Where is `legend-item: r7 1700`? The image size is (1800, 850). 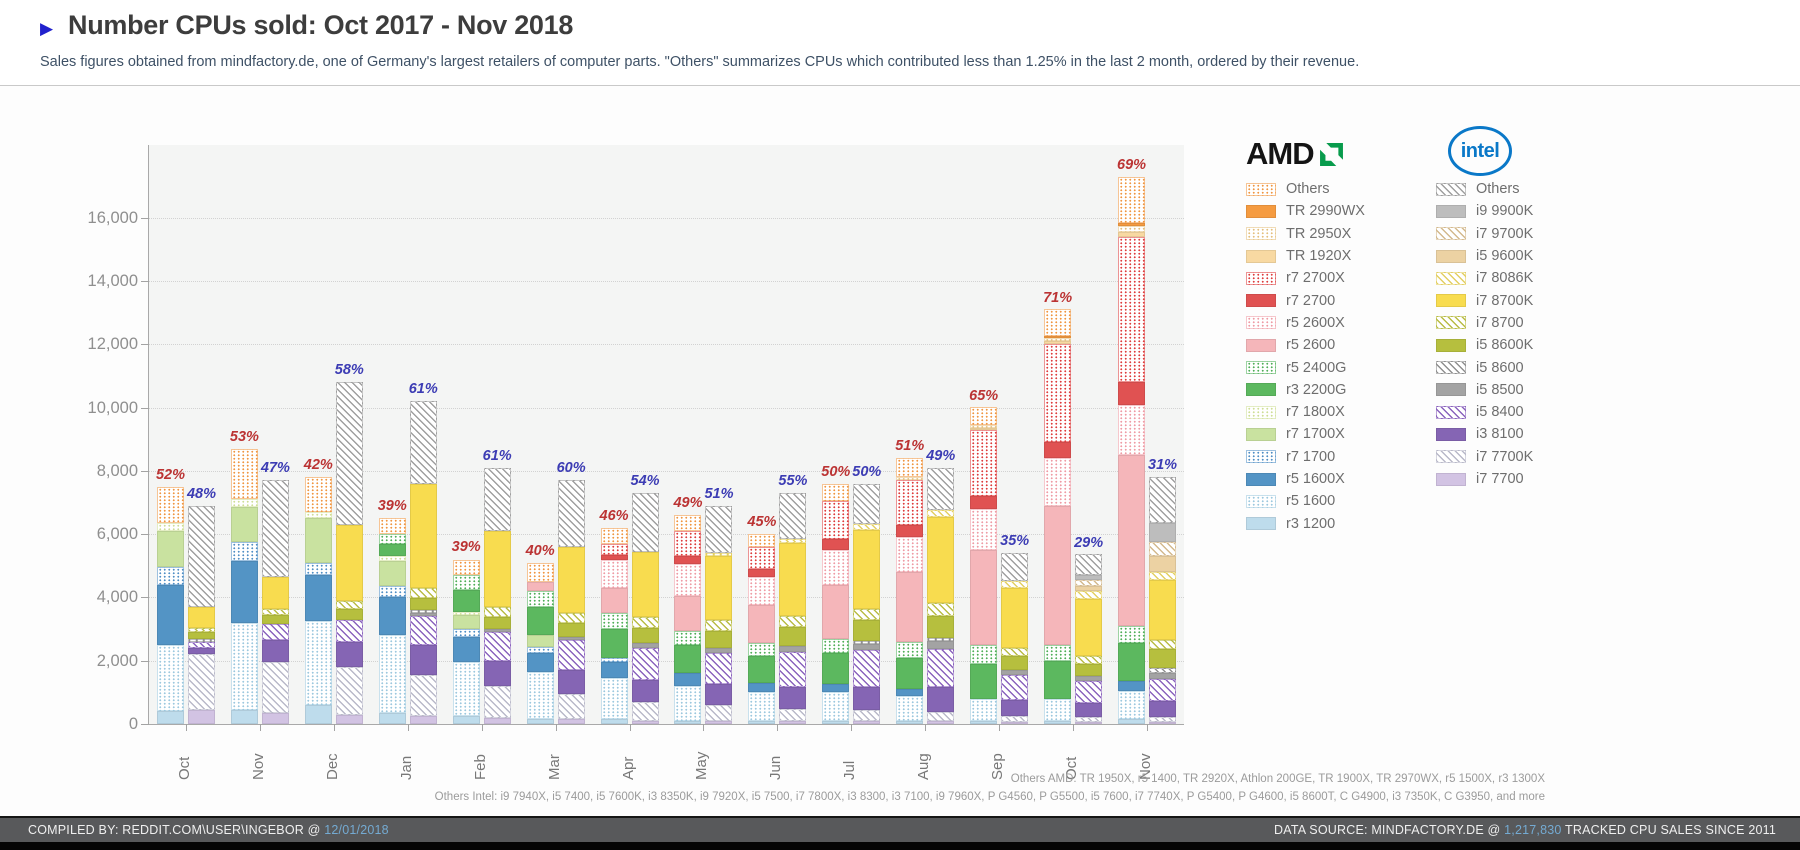 legend-item: r7 1700 is located at coordinates (1305, 457).